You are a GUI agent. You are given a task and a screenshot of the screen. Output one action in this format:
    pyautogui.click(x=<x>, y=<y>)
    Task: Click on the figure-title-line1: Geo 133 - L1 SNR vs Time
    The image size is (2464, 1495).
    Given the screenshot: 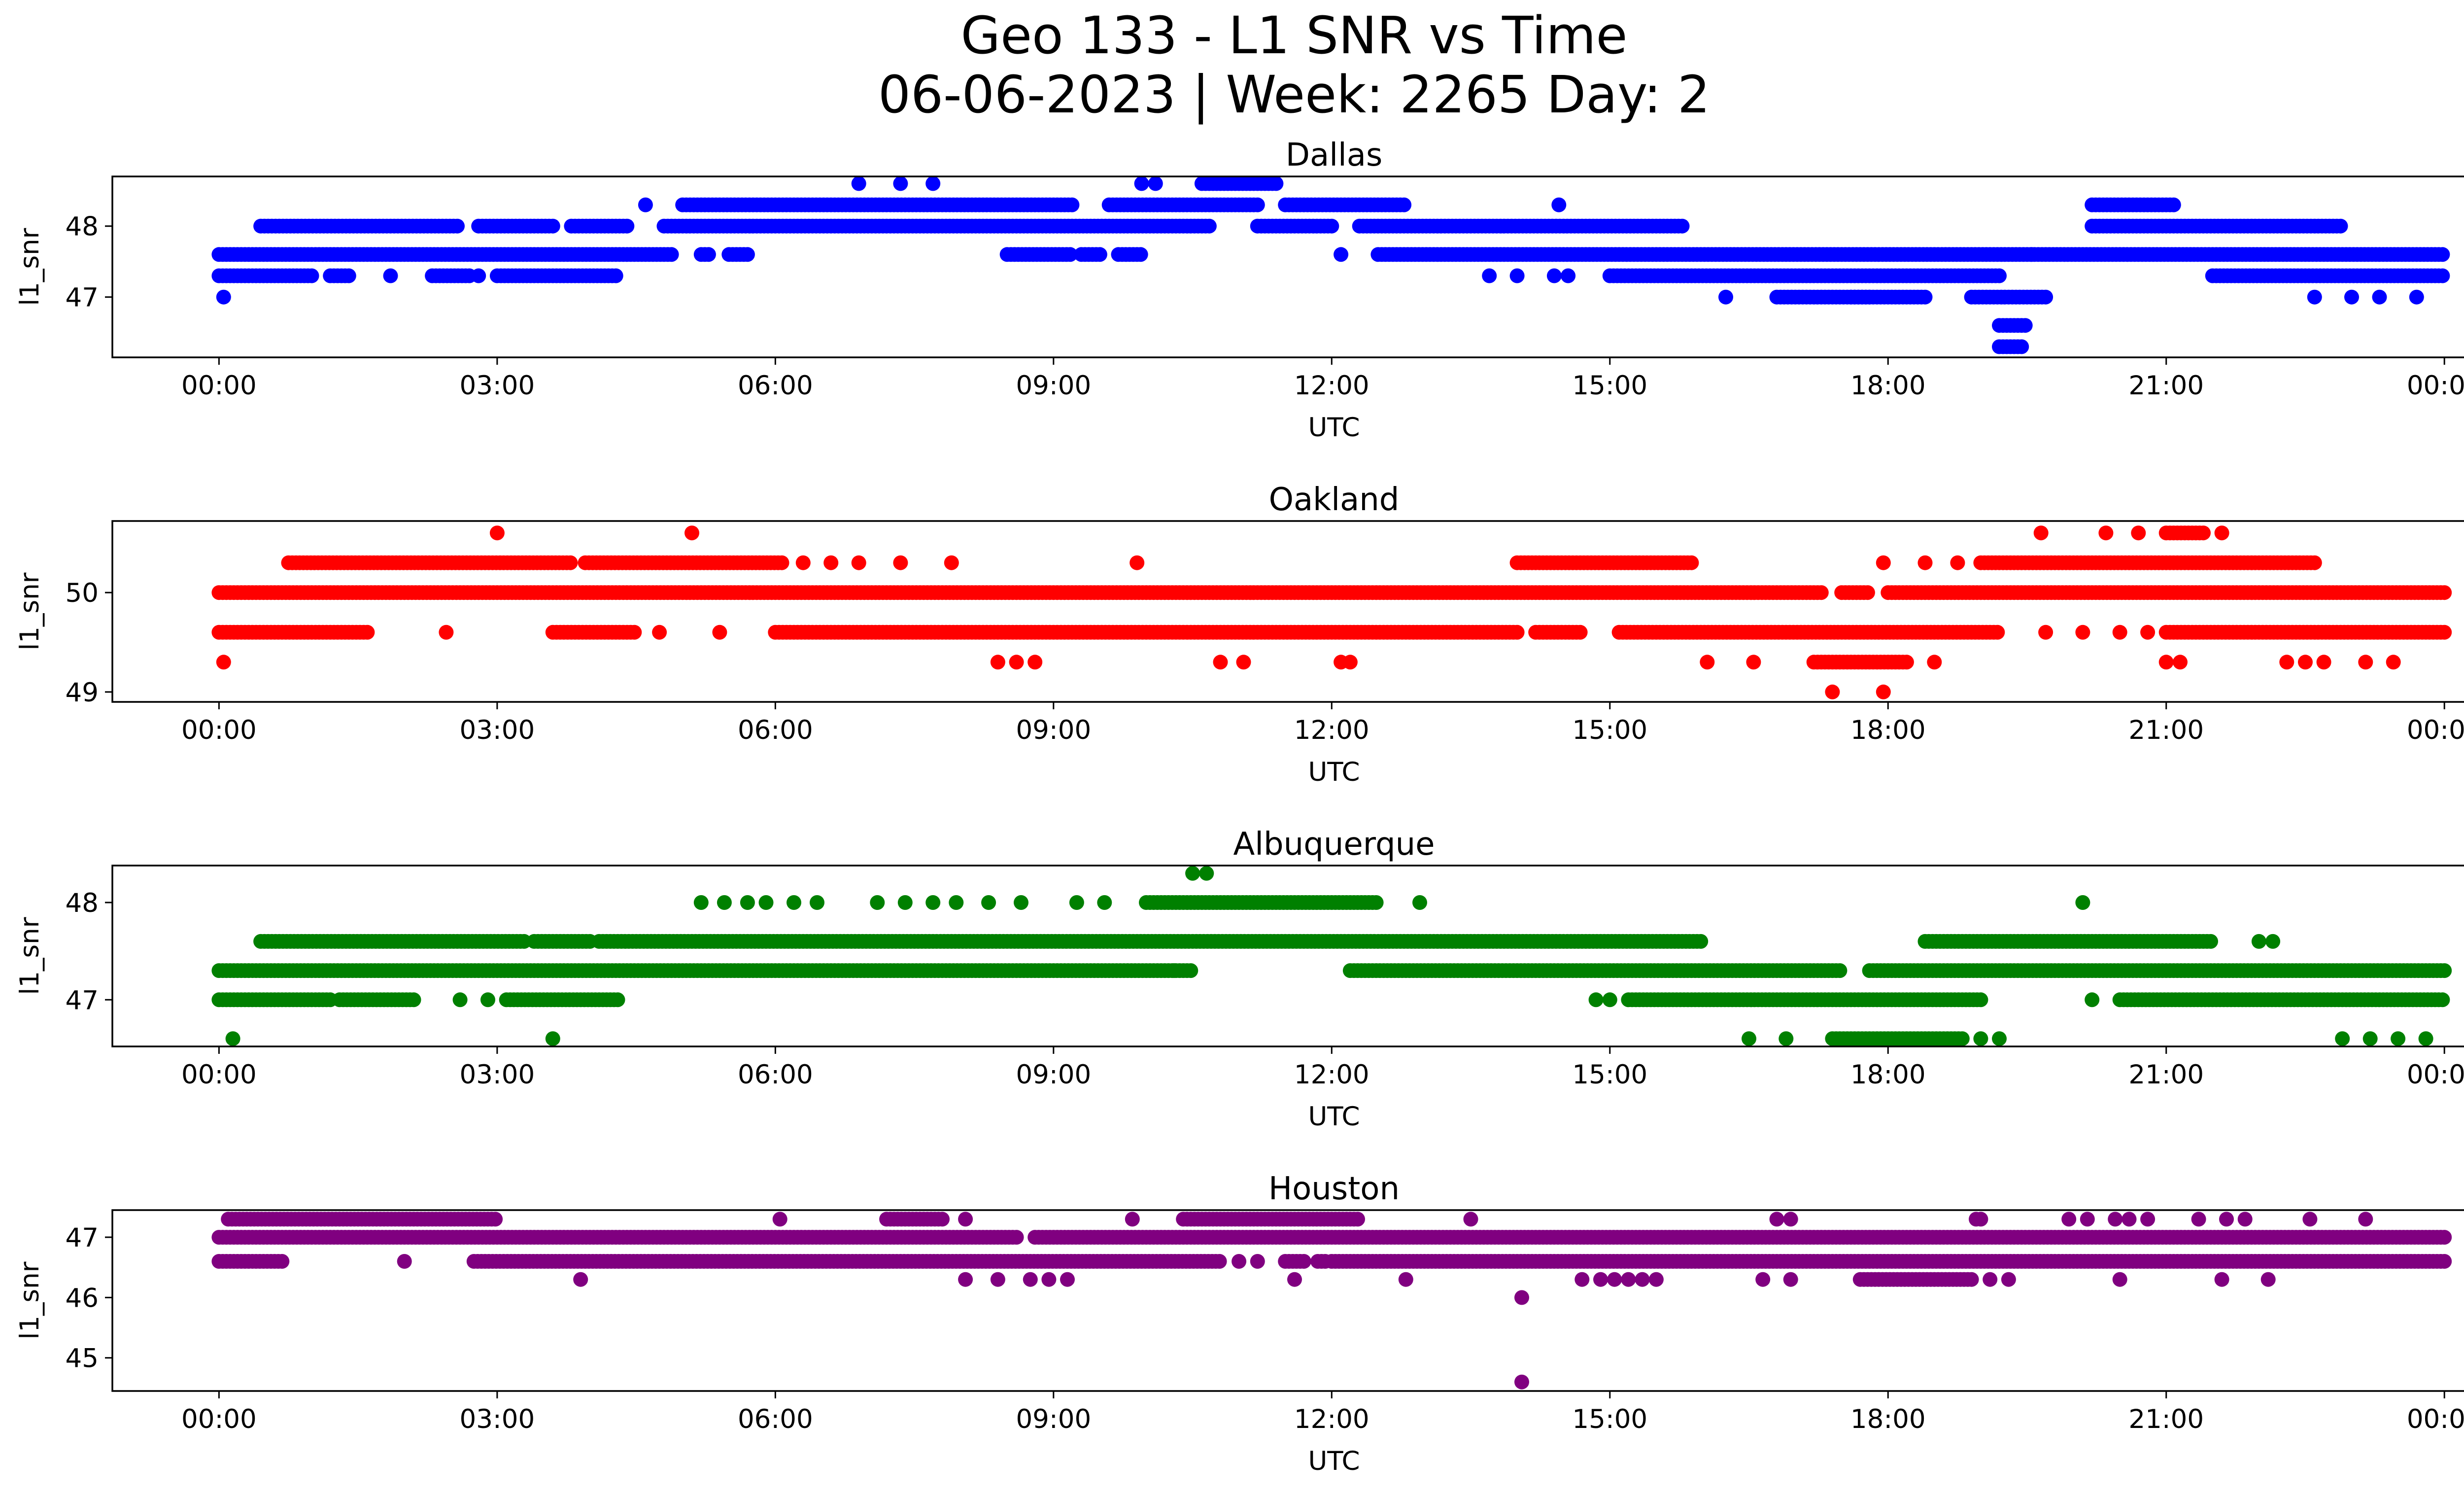 What is the action you would take?
    pyautogui.click(x=1293, y=35)
    